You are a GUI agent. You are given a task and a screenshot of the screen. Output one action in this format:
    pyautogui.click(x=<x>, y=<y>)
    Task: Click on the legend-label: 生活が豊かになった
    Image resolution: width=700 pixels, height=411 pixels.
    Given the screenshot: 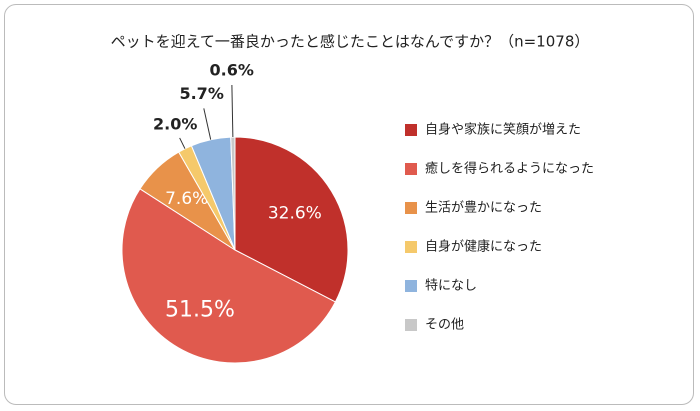 What is the action you would take?
    pyautogui.click(x=483, y=208)
    